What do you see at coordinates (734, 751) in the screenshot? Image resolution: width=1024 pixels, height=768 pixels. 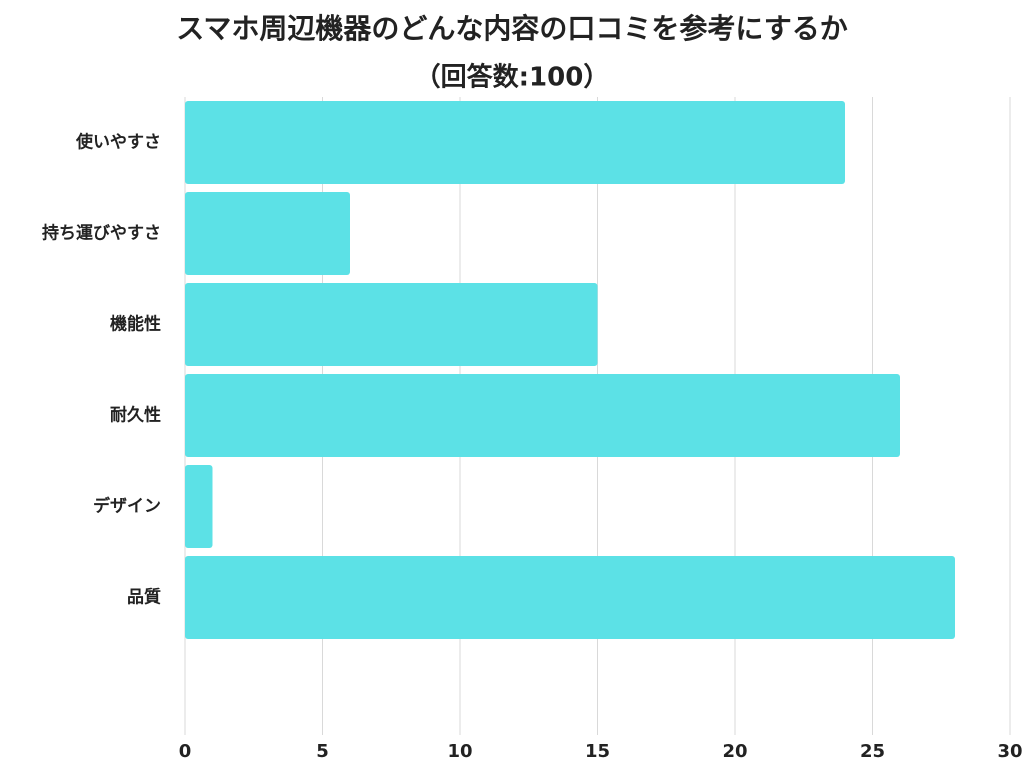 I see `x-tick-label: 20` at bounding box center [734, 751].